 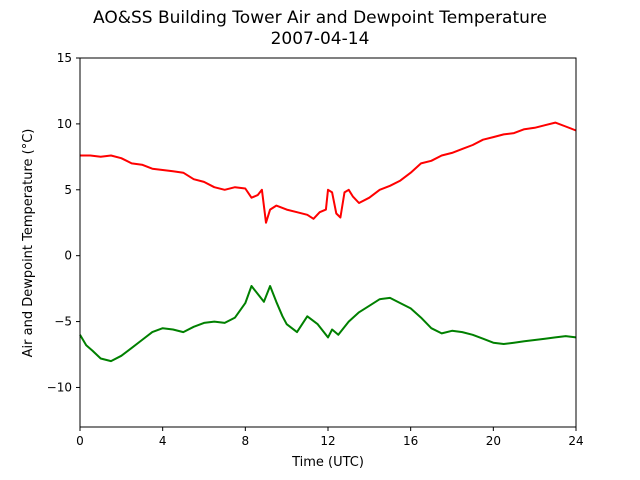 What do you see at coordinates (68, 256) in the screenshot?
I see `y-tick-label: 0` at bounding box center [68, 256].